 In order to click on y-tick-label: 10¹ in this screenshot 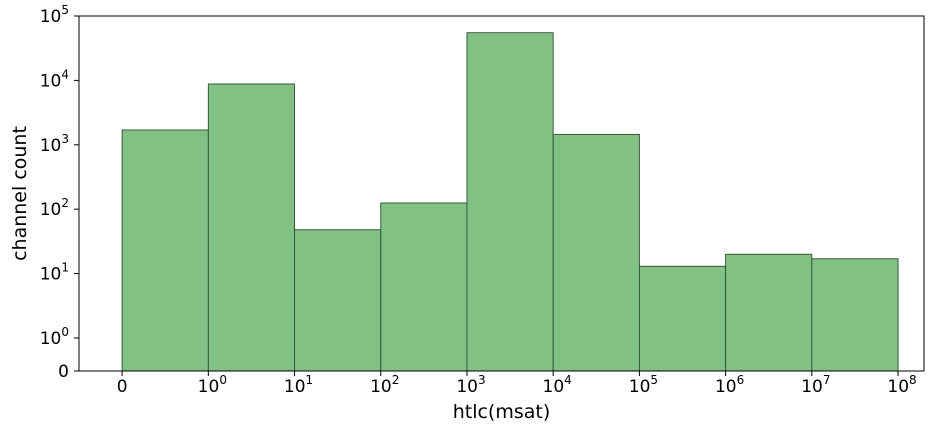, I will do `click(54, 273)`.